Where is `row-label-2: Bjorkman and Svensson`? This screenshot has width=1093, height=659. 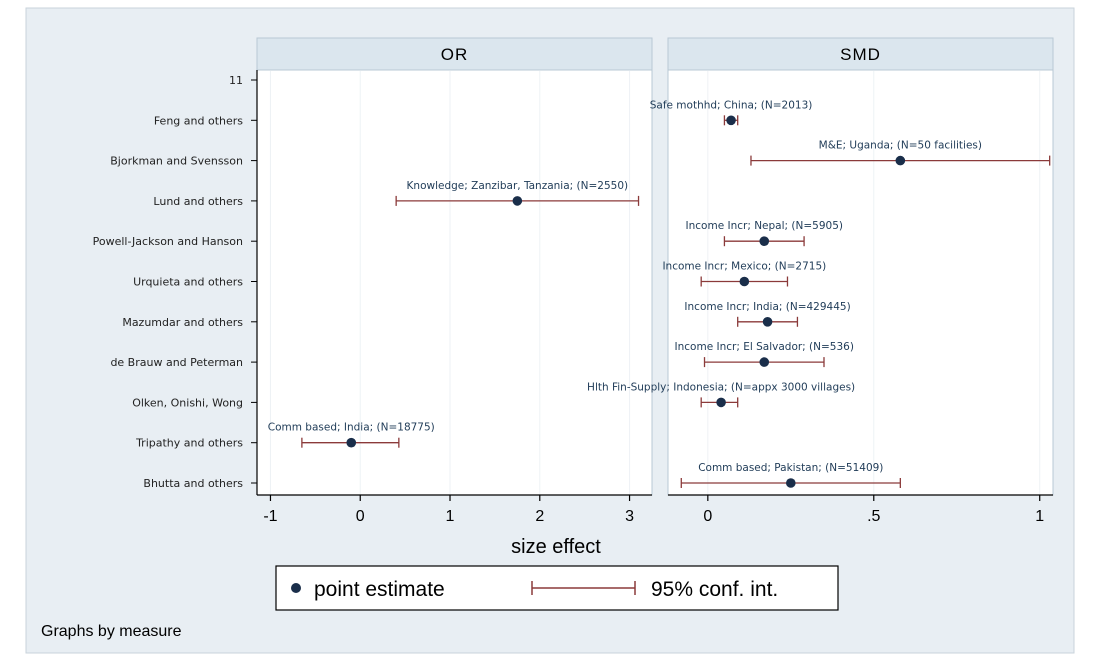 row-label-2: Bjorkman and Svensson is located at coordinates (176, 161).